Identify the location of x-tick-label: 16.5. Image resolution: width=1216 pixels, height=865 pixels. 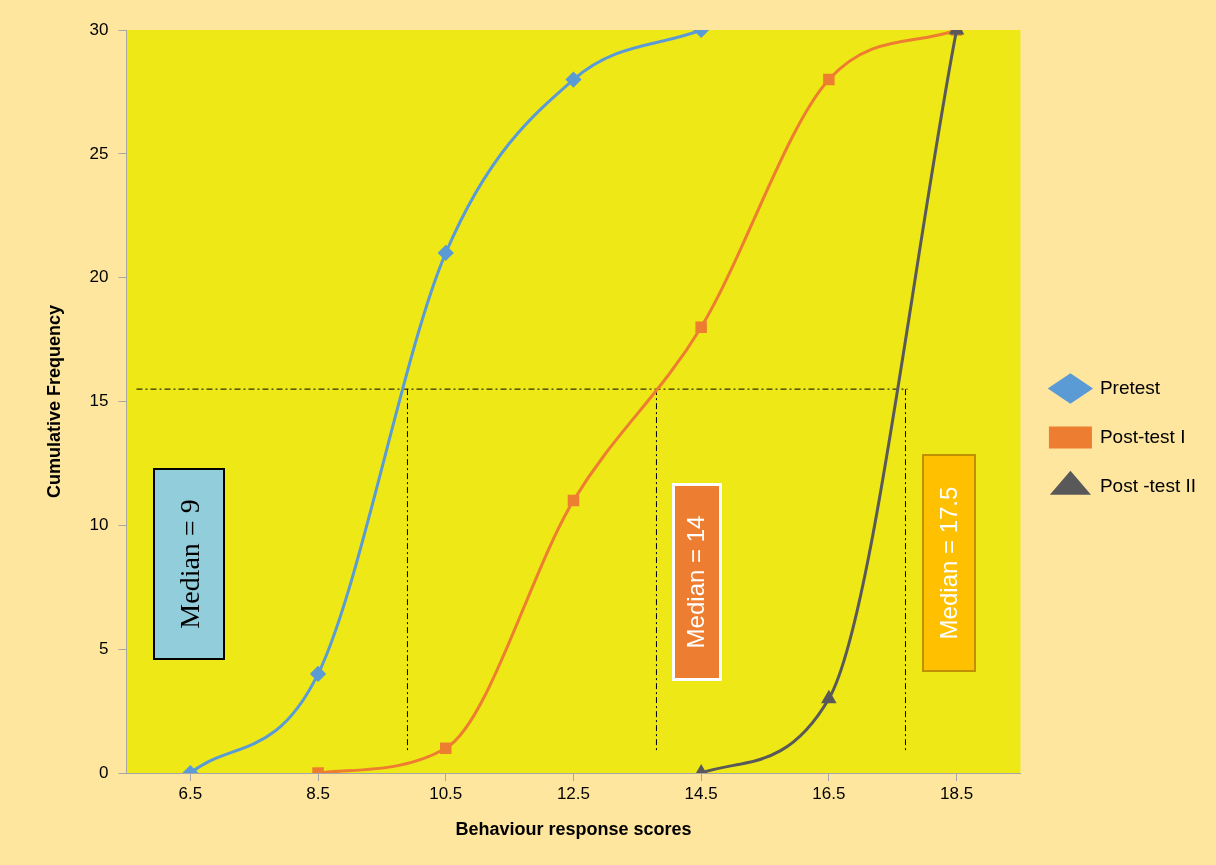
(829, 793).